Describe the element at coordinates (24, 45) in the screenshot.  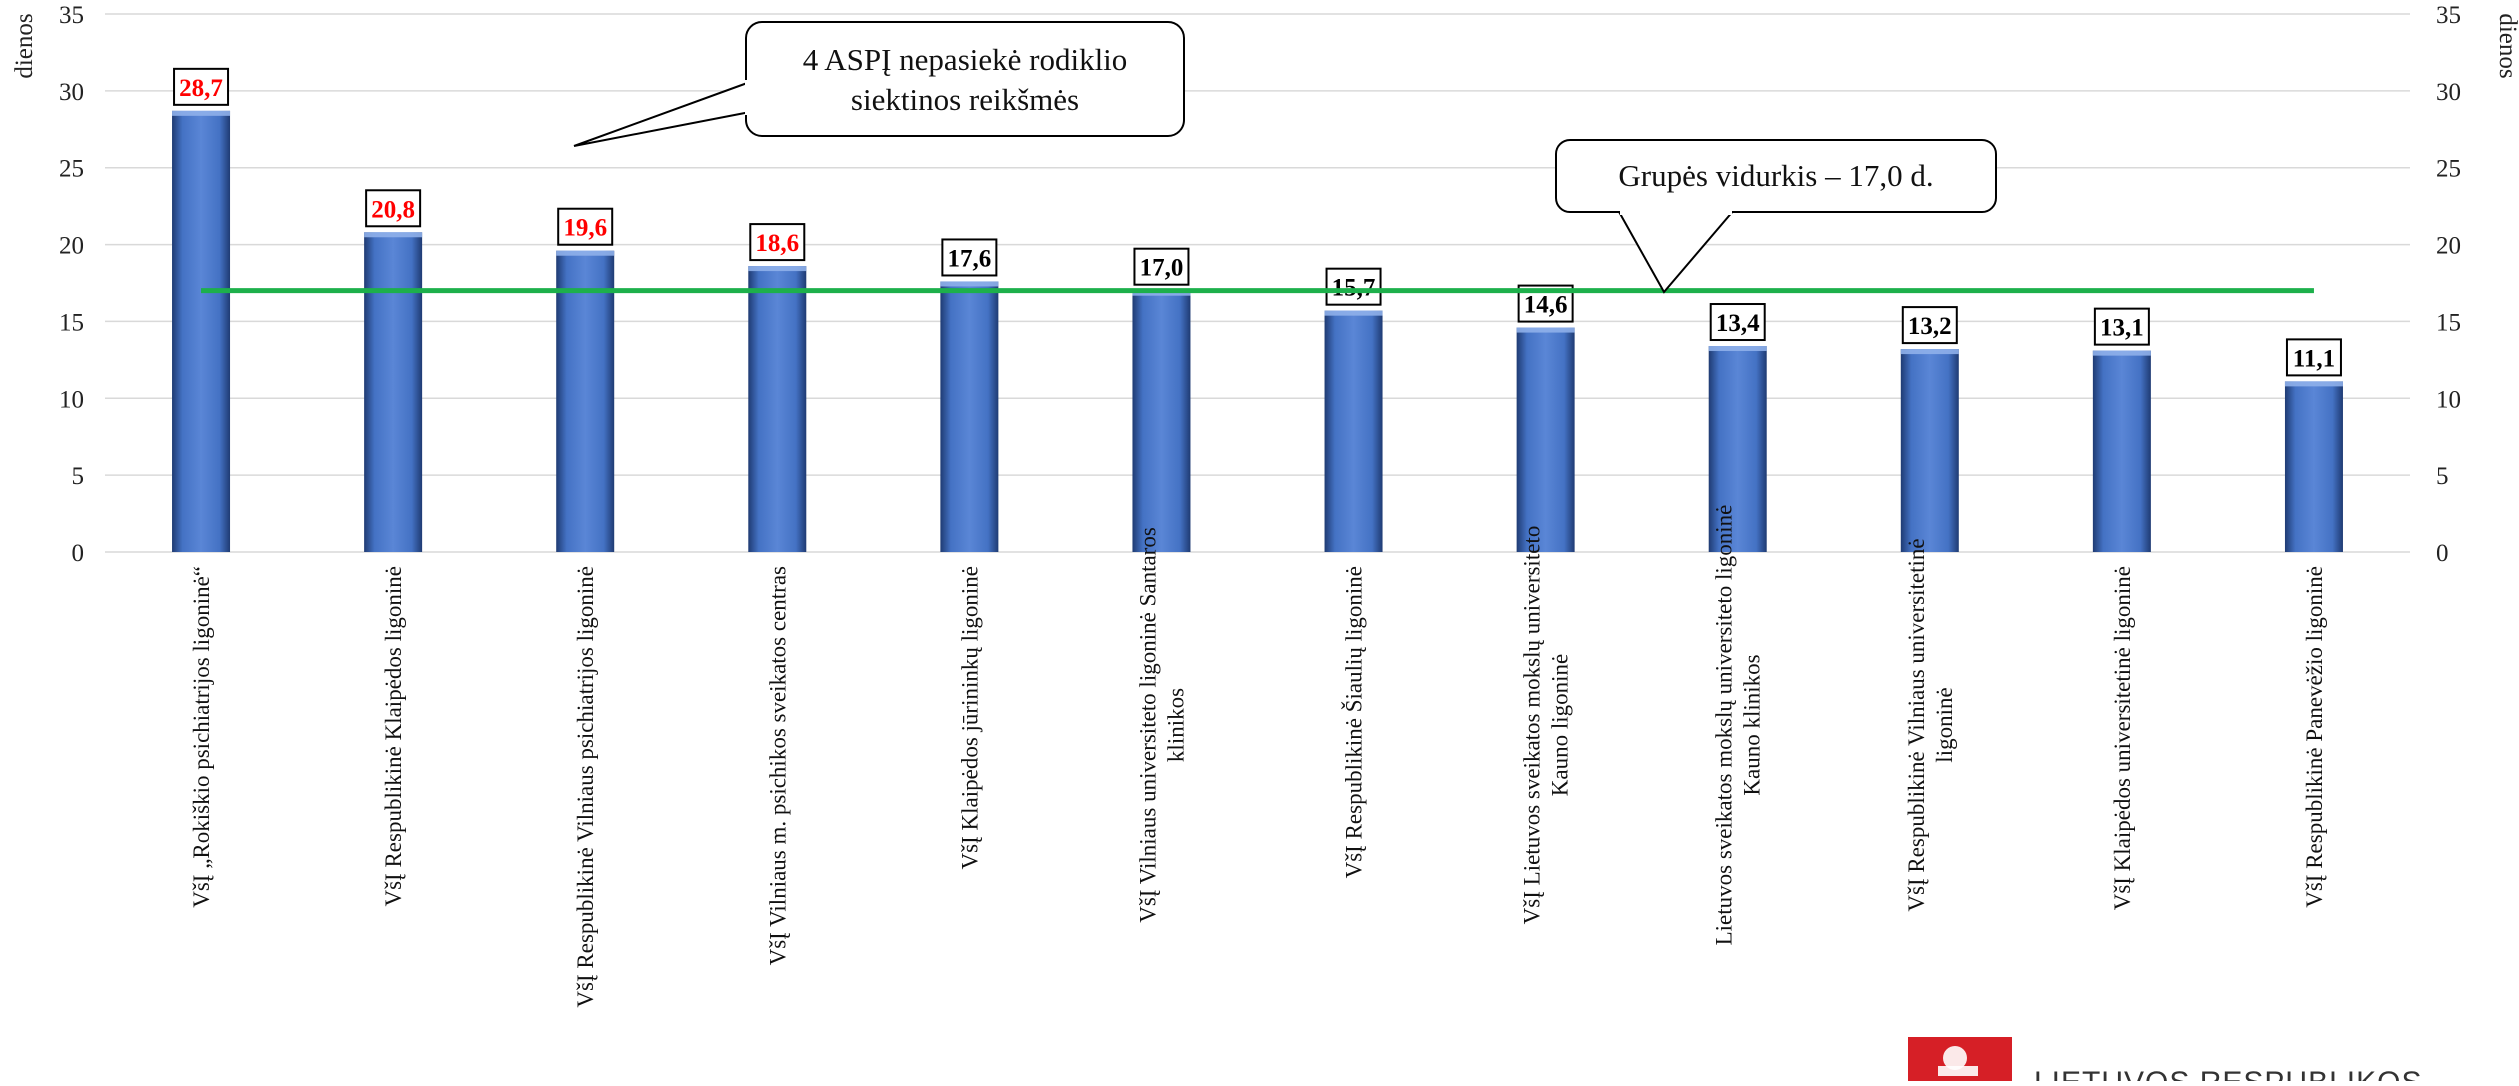
I see `y-axis-label-left: dienos` at that location.